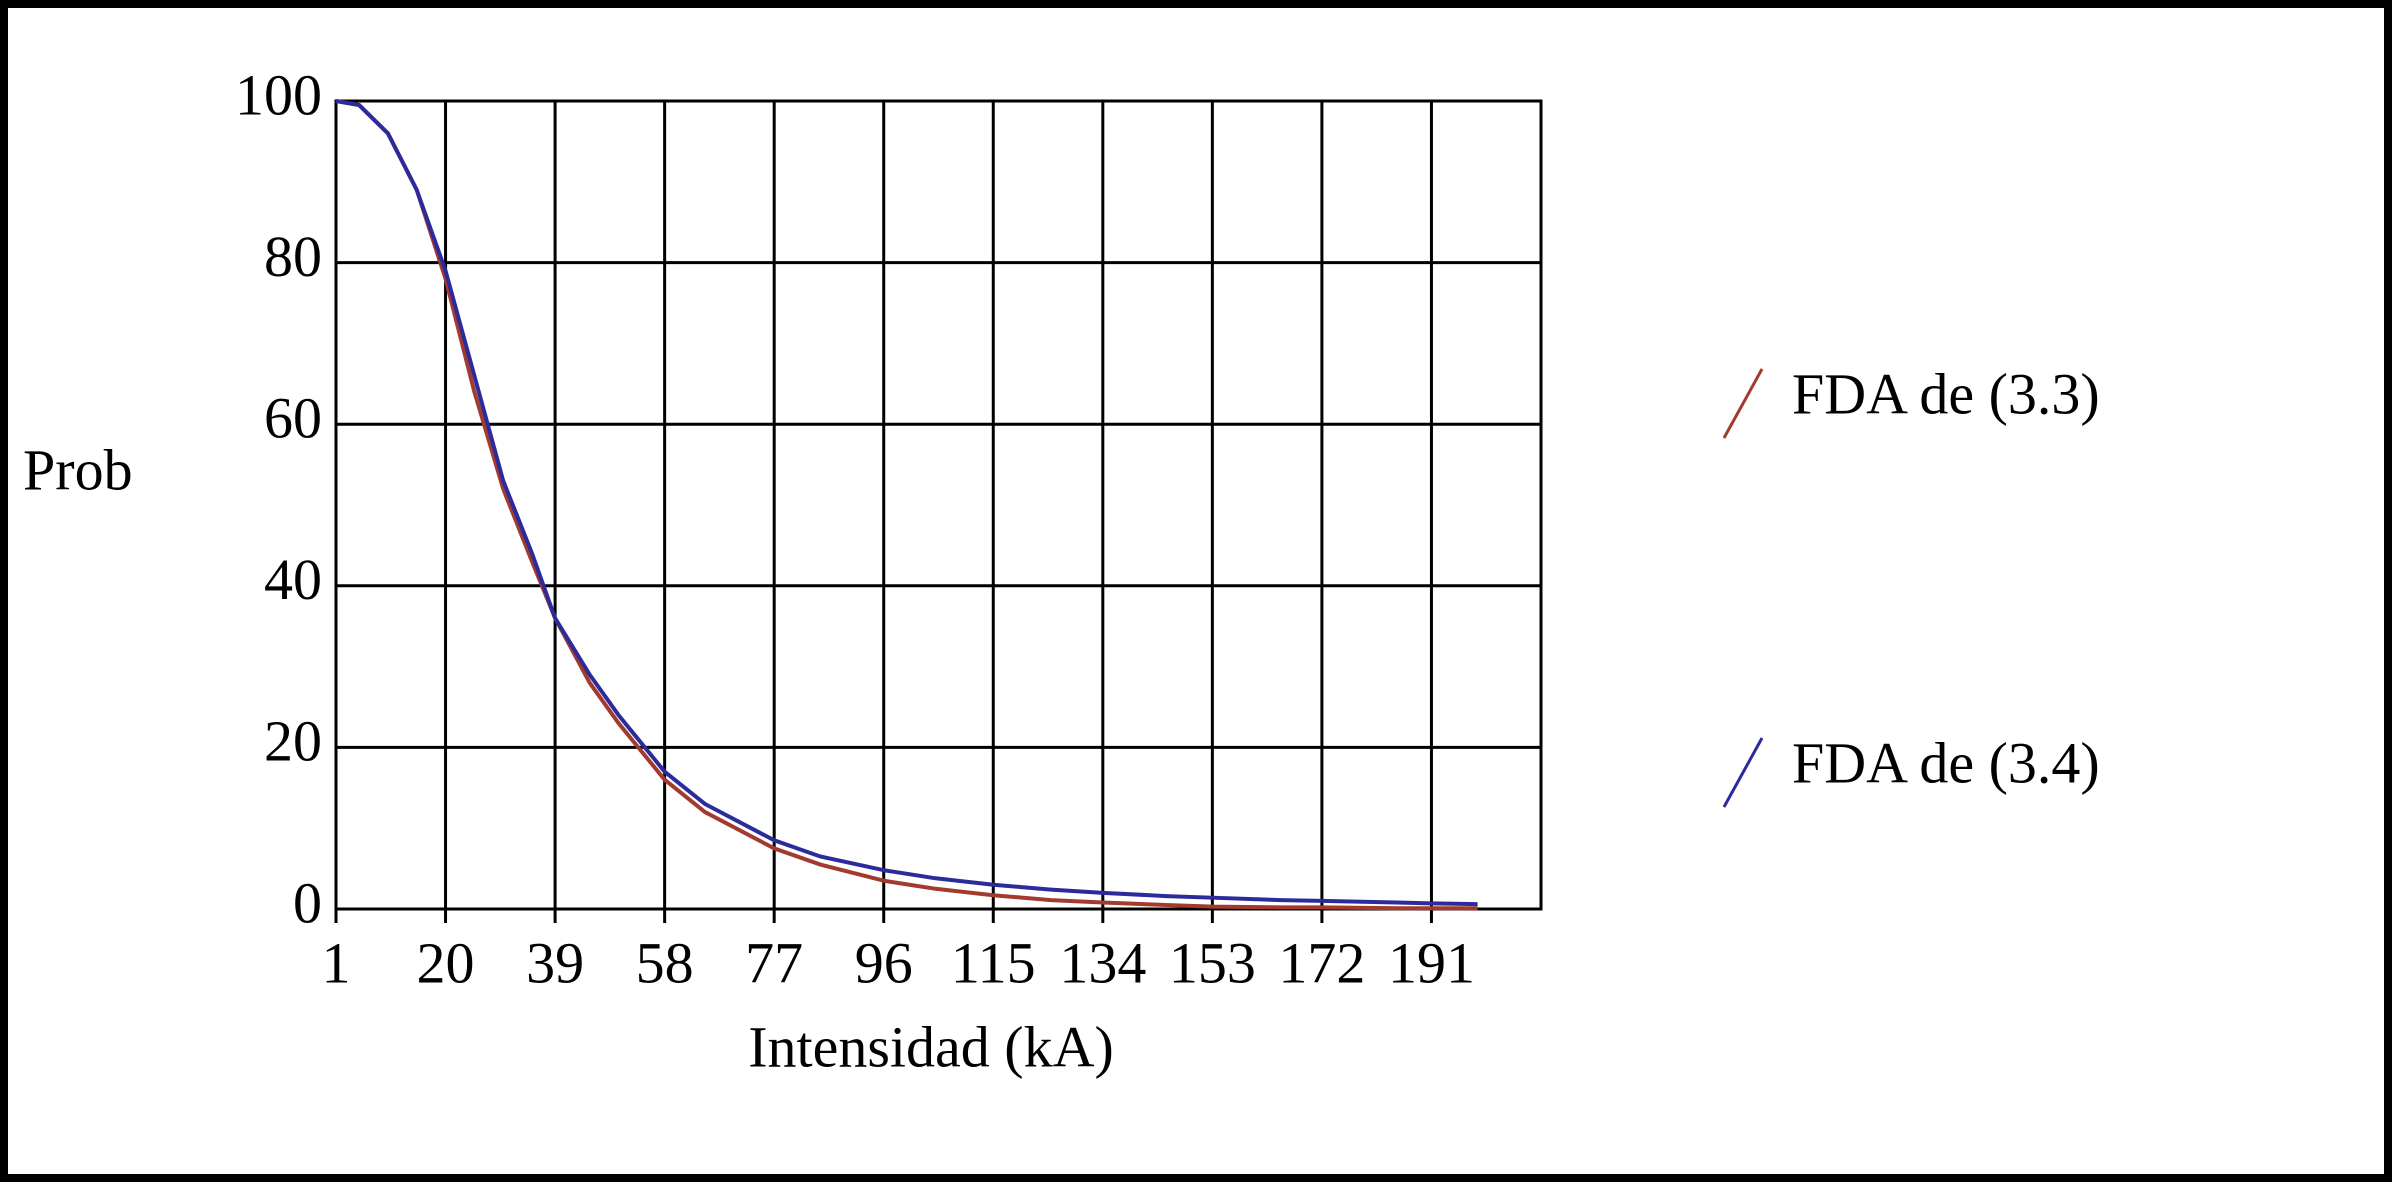  Describe the element at coordinates (1212, 962) in the screenshot. I see `x-tick-label: 153` at that location.